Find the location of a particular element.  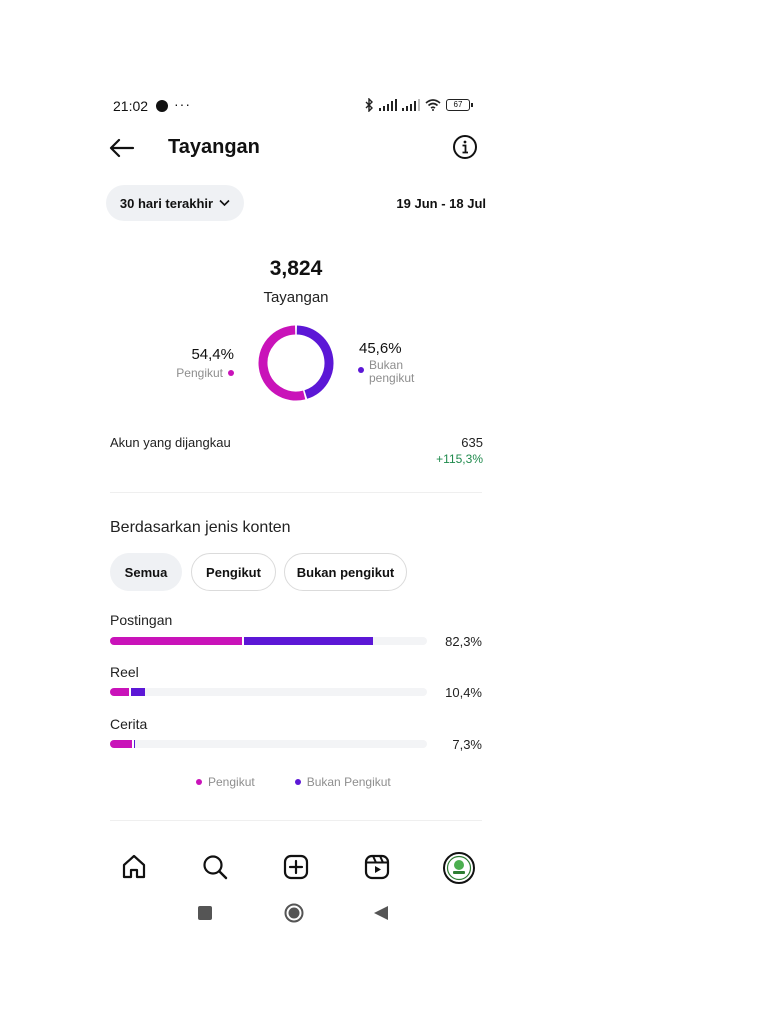

reach-change: +115,3% is located at coordinates (459, 459).